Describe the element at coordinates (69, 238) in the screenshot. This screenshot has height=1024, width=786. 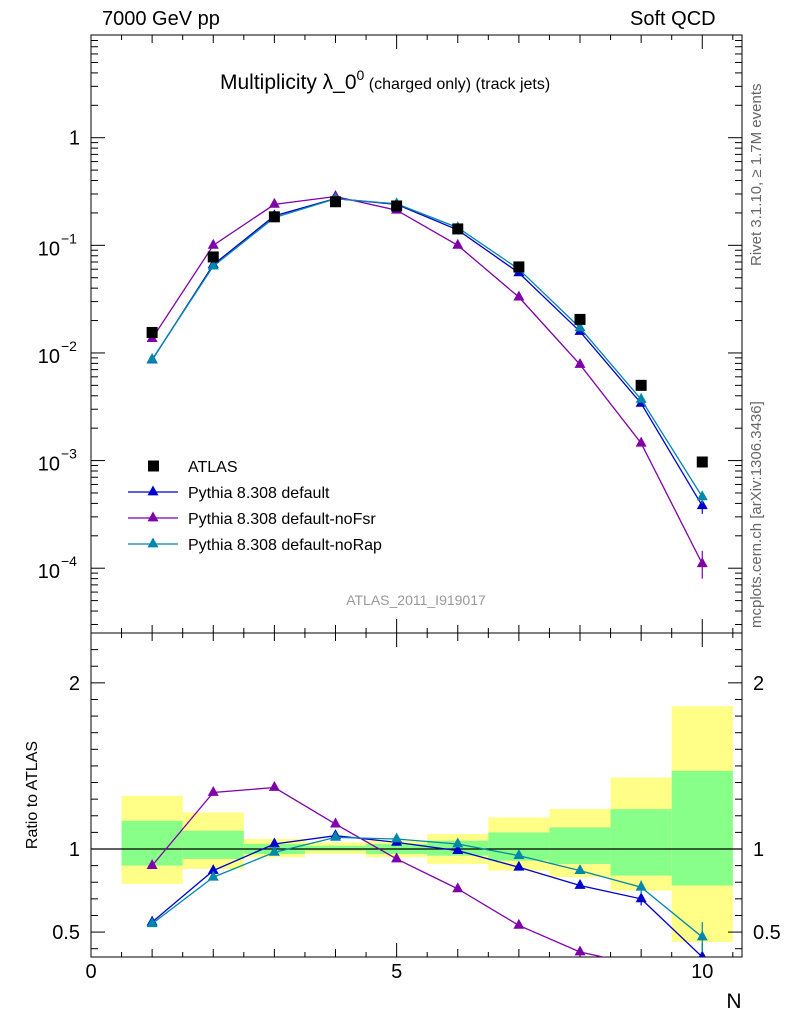
I see `svg-text: −1` at that location.